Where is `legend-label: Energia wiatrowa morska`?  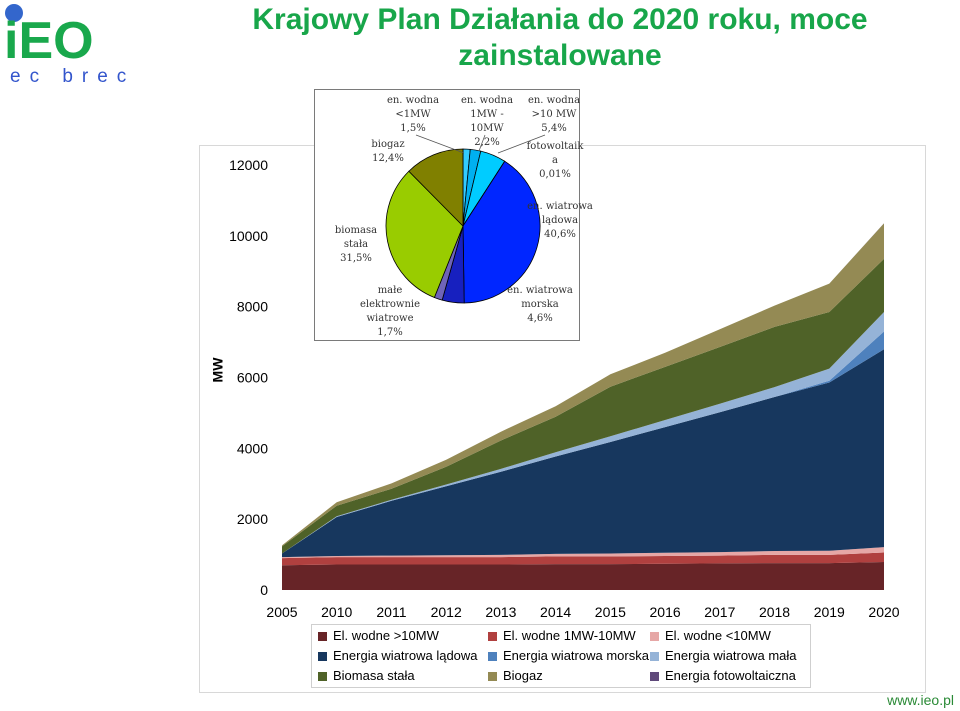 legend-label: Energia wiatrowa morska is located at coordinates (576, 655).